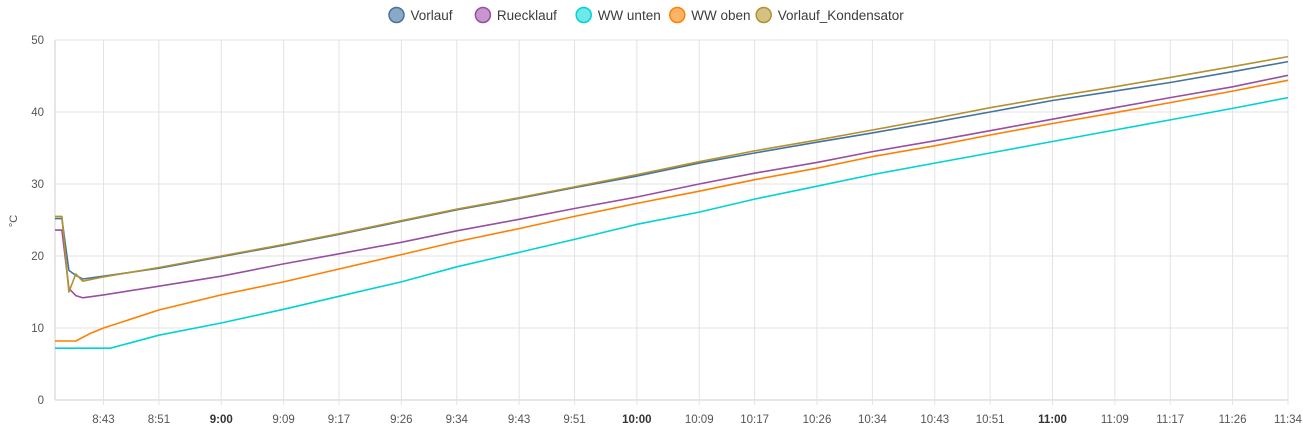  I want to click on x-tick-label: 9:00, so click(221, 420).